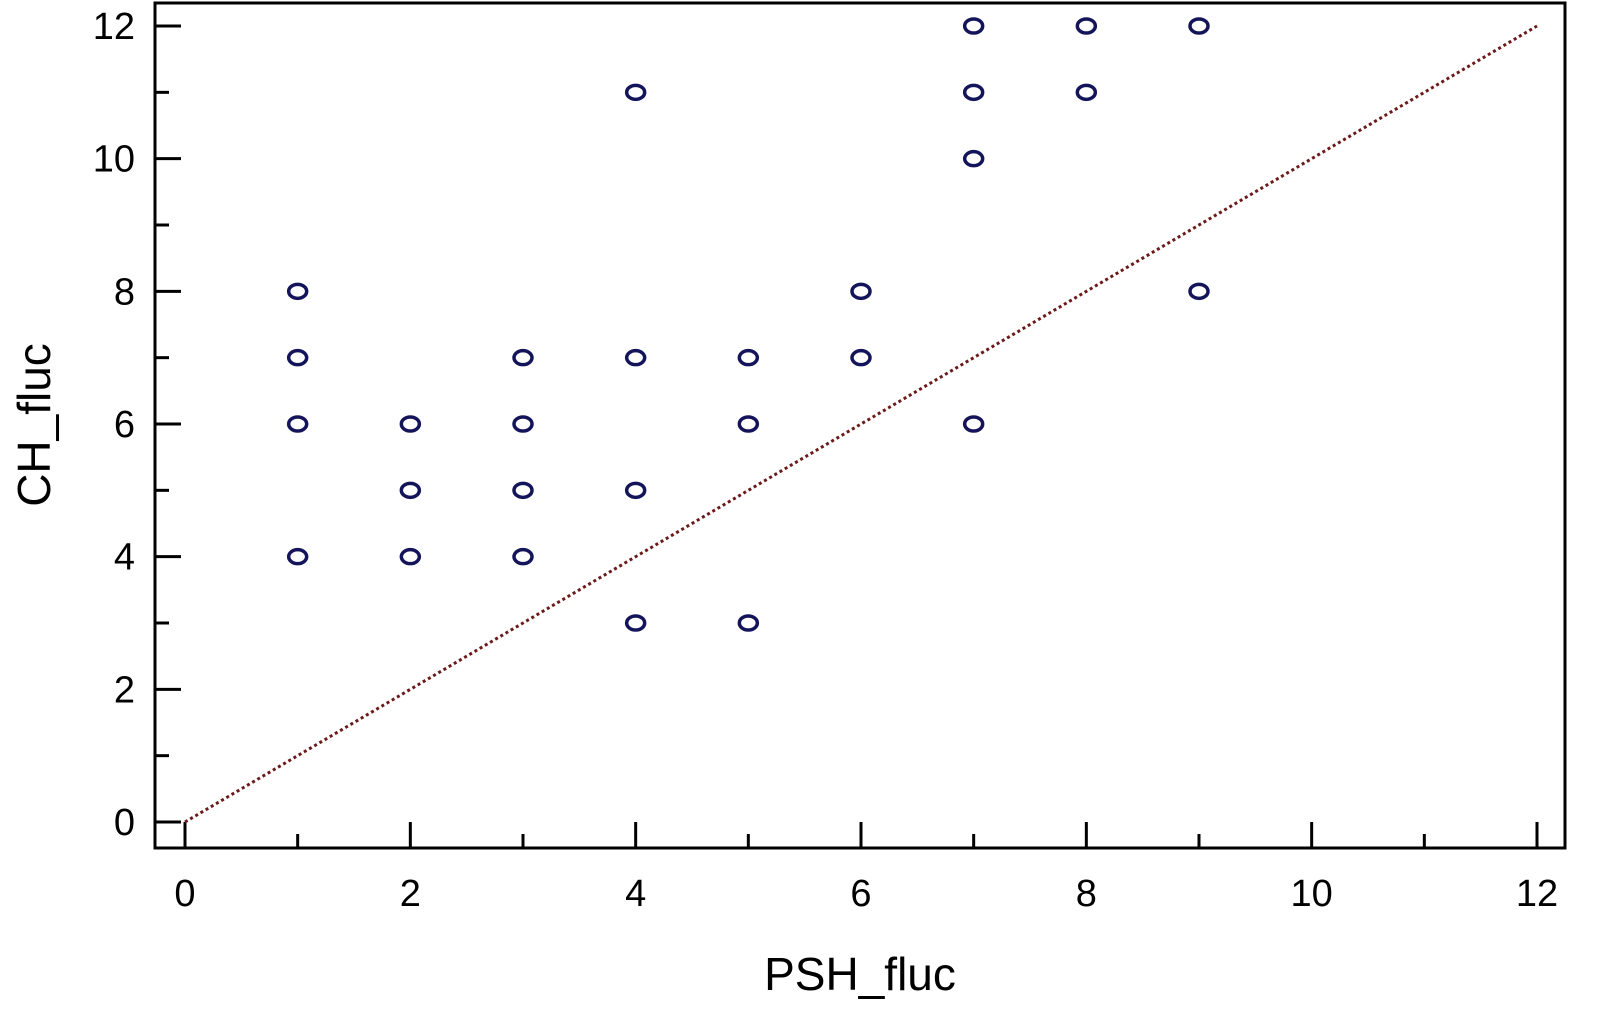 This screenshot has height=1013, width=1601. I want to click on x-tick-label: 8, so click(1086, 894).